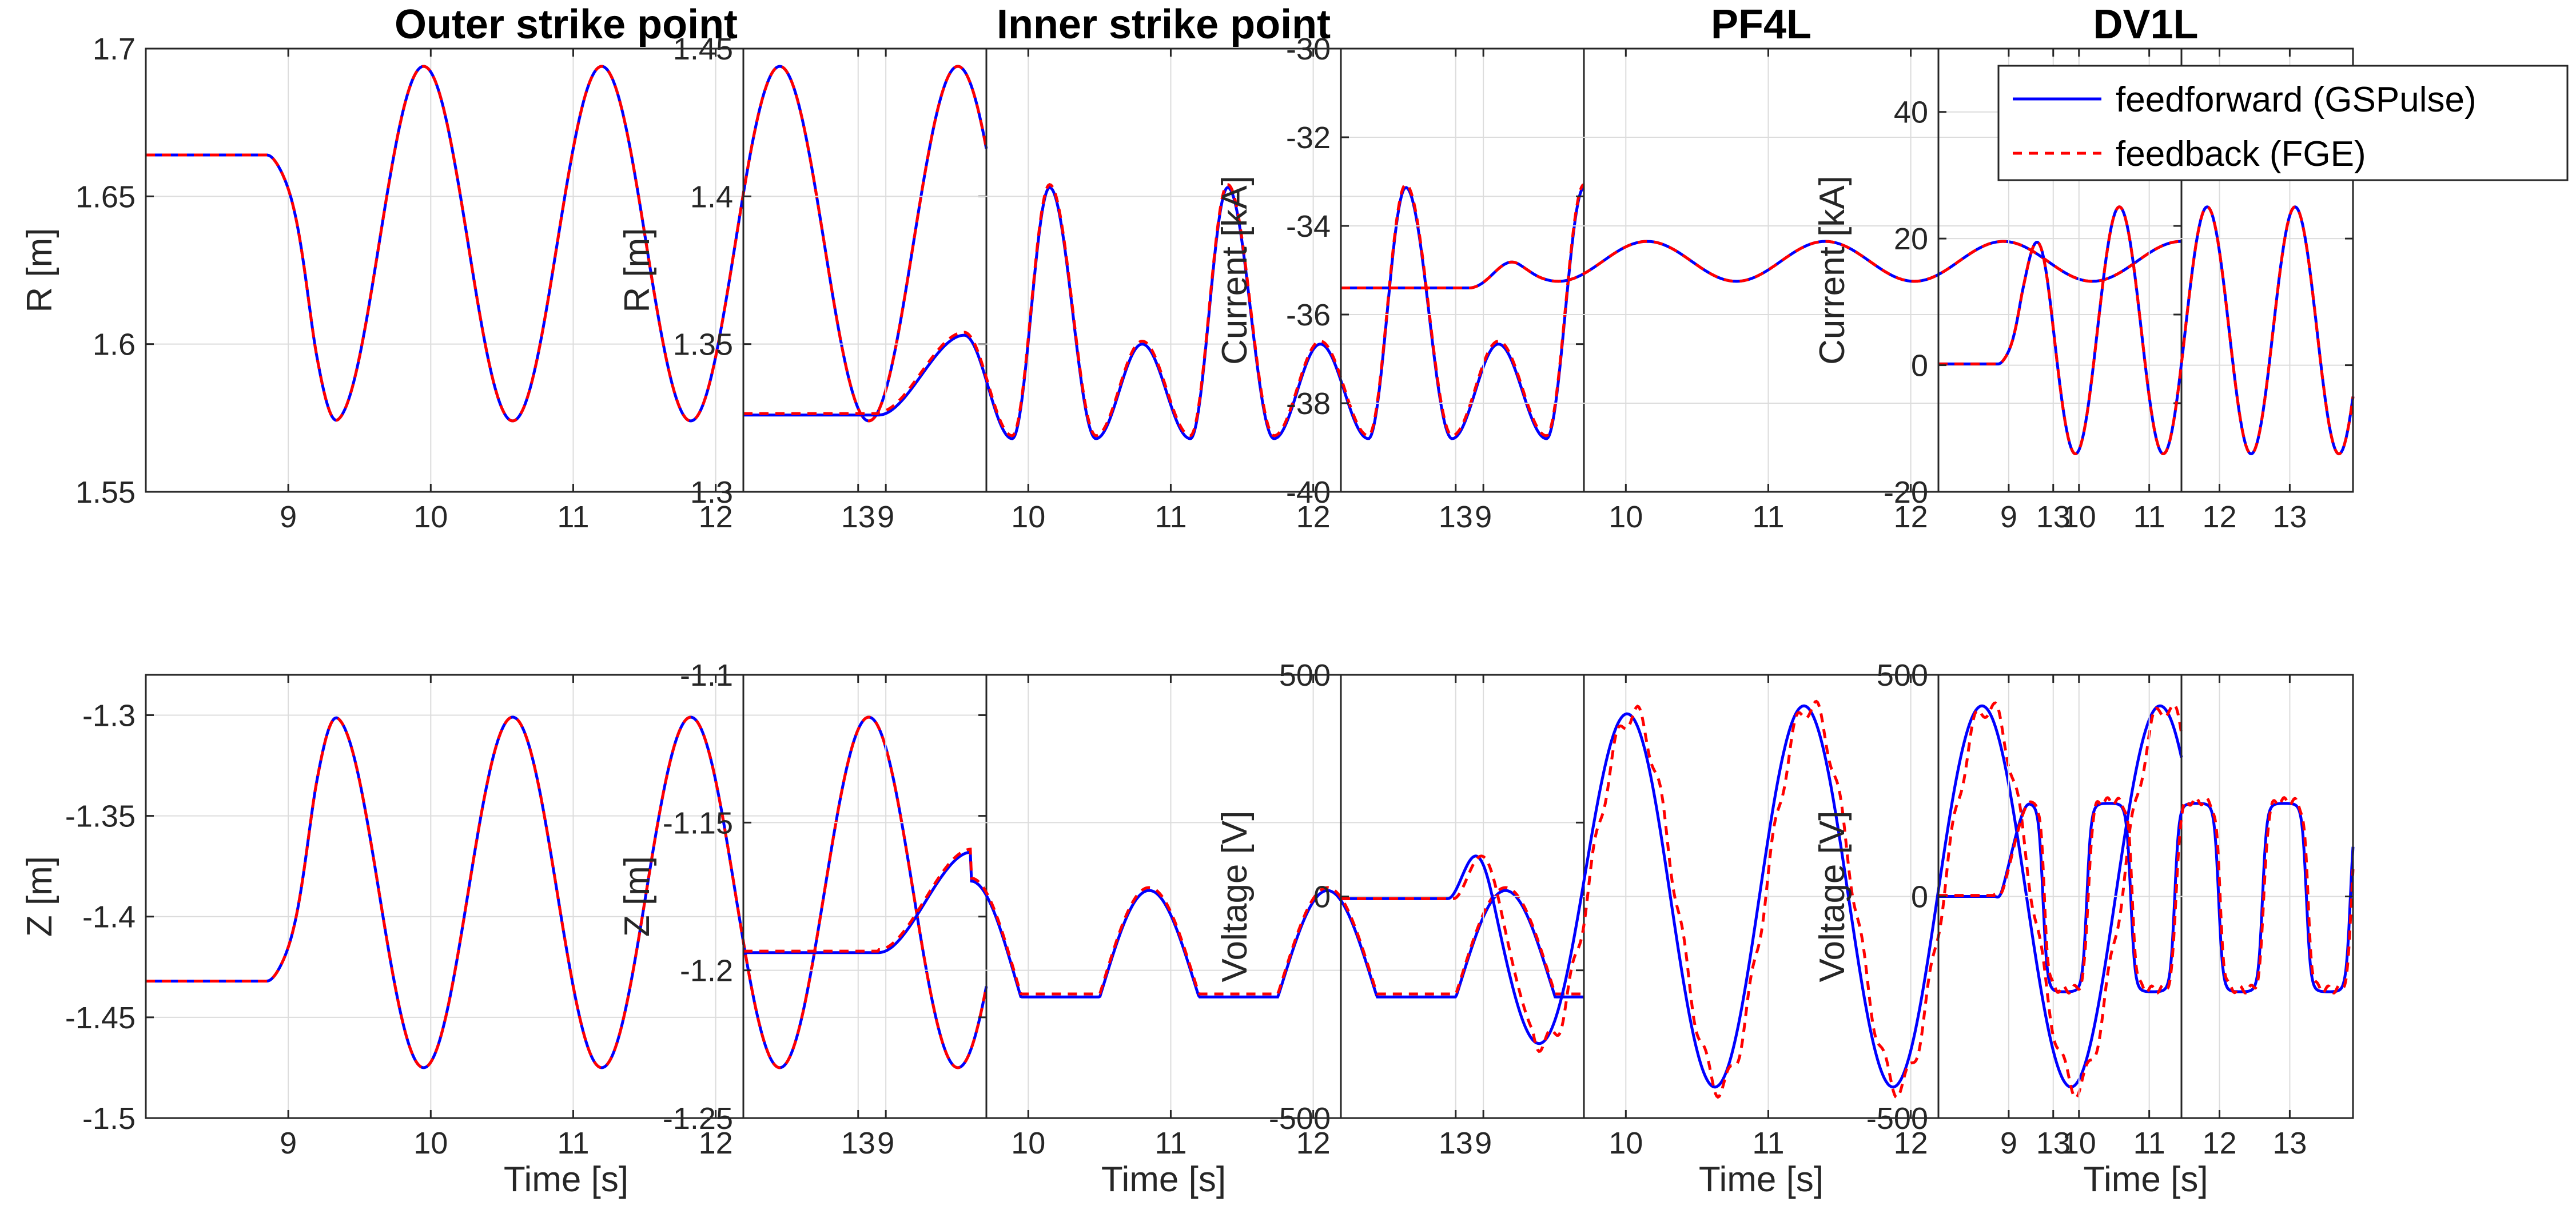 The image size is (2576, 1221). I want to click on y-axis-label: R [m], so click(637, 270).